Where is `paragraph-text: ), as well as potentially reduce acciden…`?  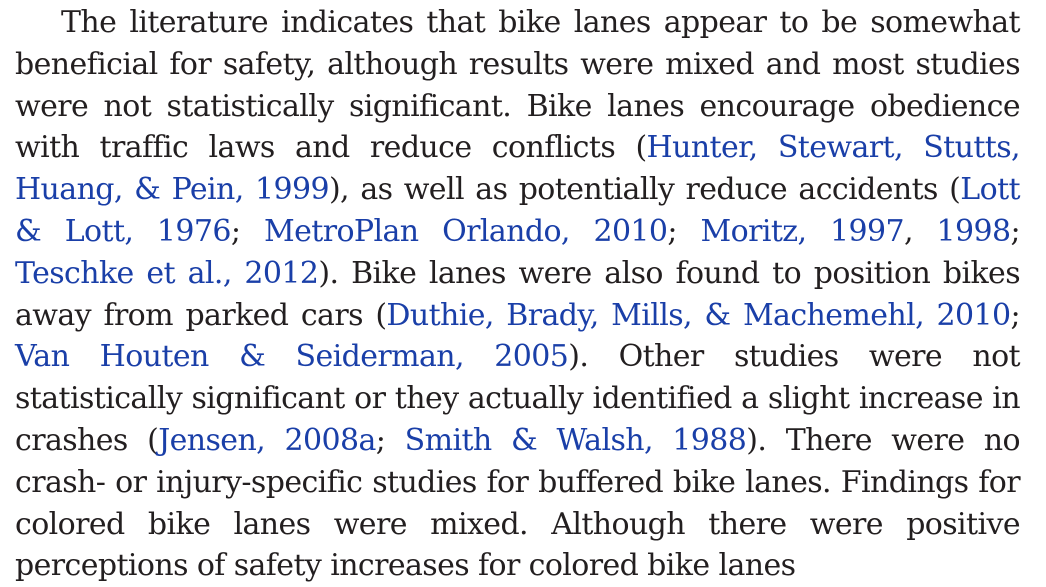 paragraph-text: ), as well as potentially reduce acciden… is located at coordinates (644, 190).